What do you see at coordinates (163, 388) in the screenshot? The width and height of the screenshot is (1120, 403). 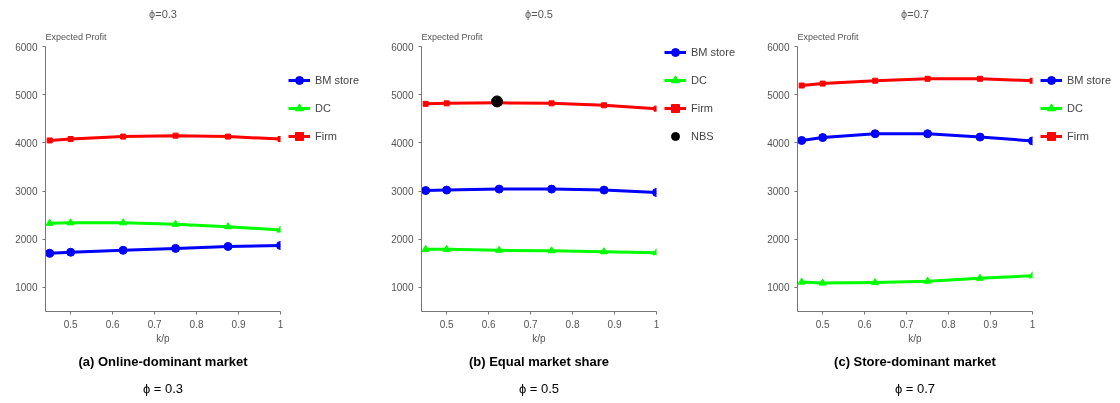 I see `text: ϕ = 0.3` at bounding box center [163, 388].